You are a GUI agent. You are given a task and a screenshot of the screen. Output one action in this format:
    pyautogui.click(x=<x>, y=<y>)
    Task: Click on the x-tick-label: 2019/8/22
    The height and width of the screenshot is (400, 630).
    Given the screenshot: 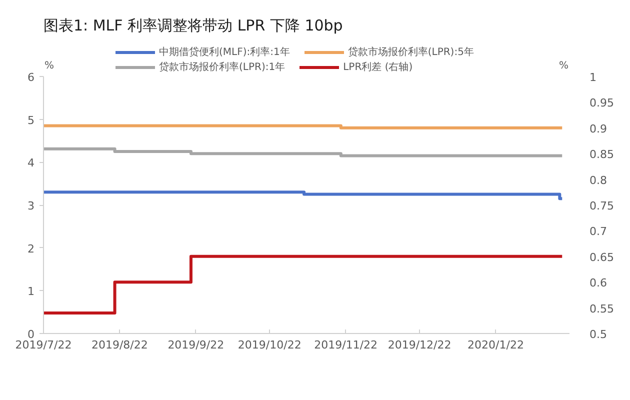 What is the action you would take?
    pyautogui.click(x=119, y=345)
    